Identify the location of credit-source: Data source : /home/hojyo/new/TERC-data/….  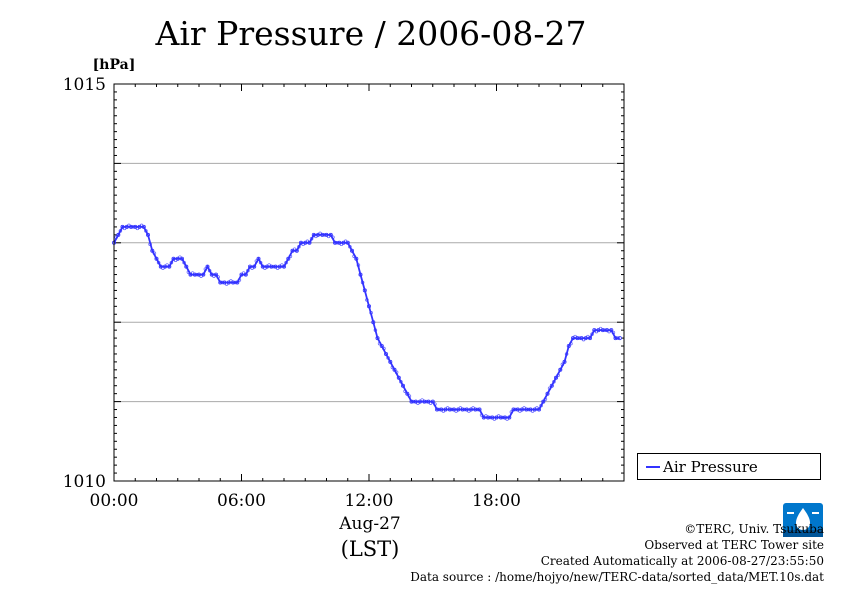
(617, 577).